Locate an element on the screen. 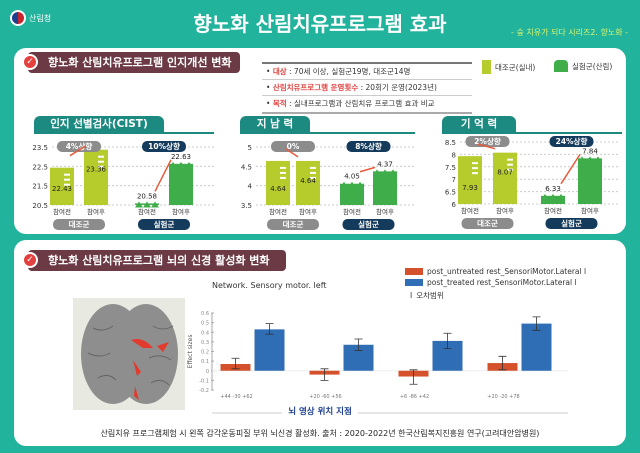 The image size is (640, 453). y-tick-label: 22.5 is located at coordinates (40, 167).